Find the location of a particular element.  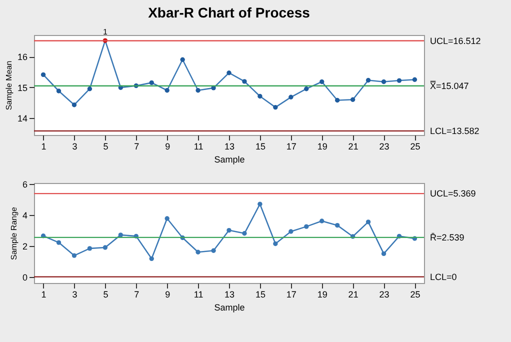

ref-line-label: LCL=13.582 is located at coordinates (455, 131).